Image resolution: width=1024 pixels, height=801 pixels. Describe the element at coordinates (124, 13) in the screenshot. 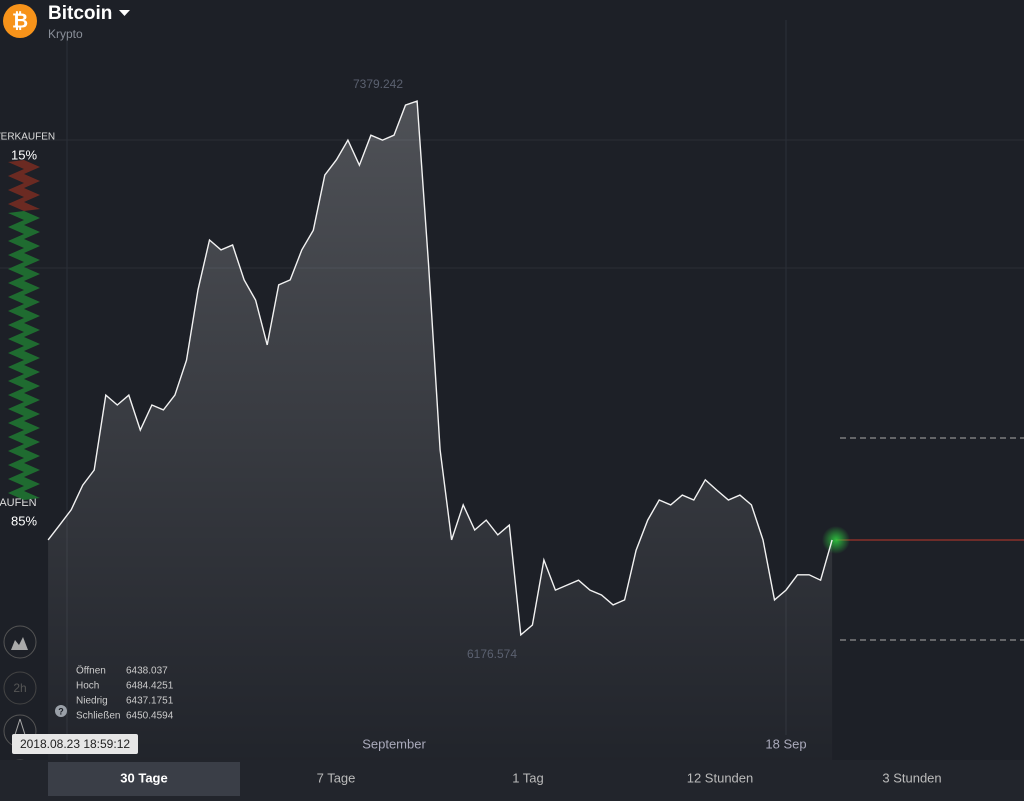

I see `dropdown-arrow` at that location.